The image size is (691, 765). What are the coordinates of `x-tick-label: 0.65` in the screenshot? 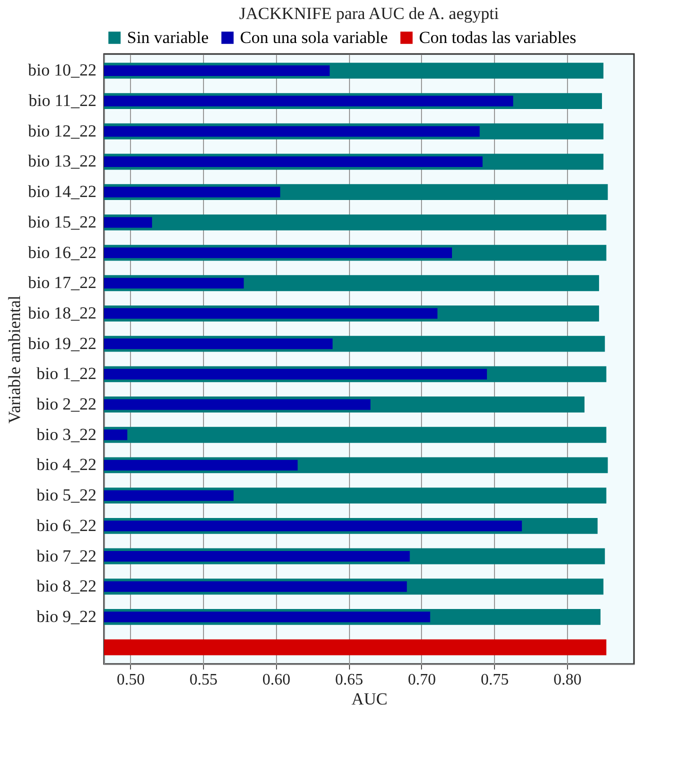 It's located at (349, 680).